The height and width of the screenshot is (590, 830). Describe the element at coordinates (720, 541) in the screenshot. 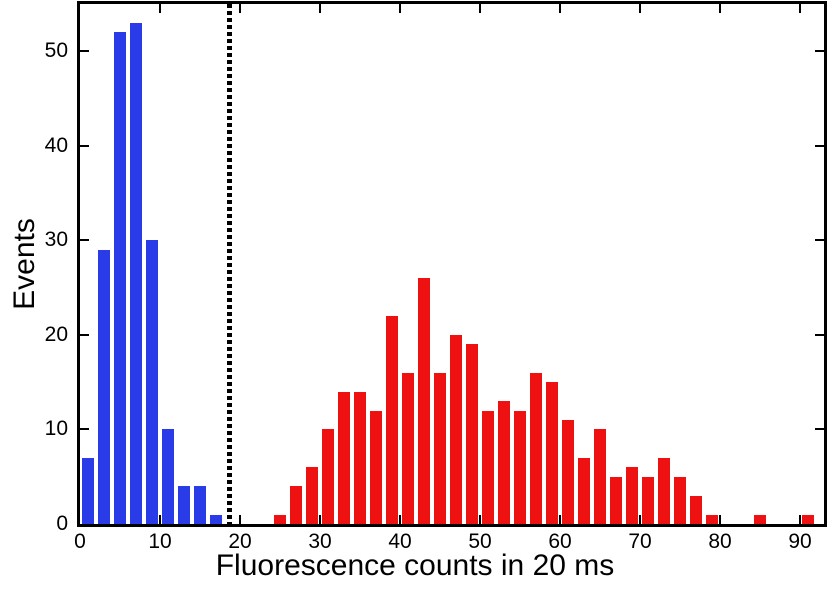

I see `x-tick-label: 80` at that location.